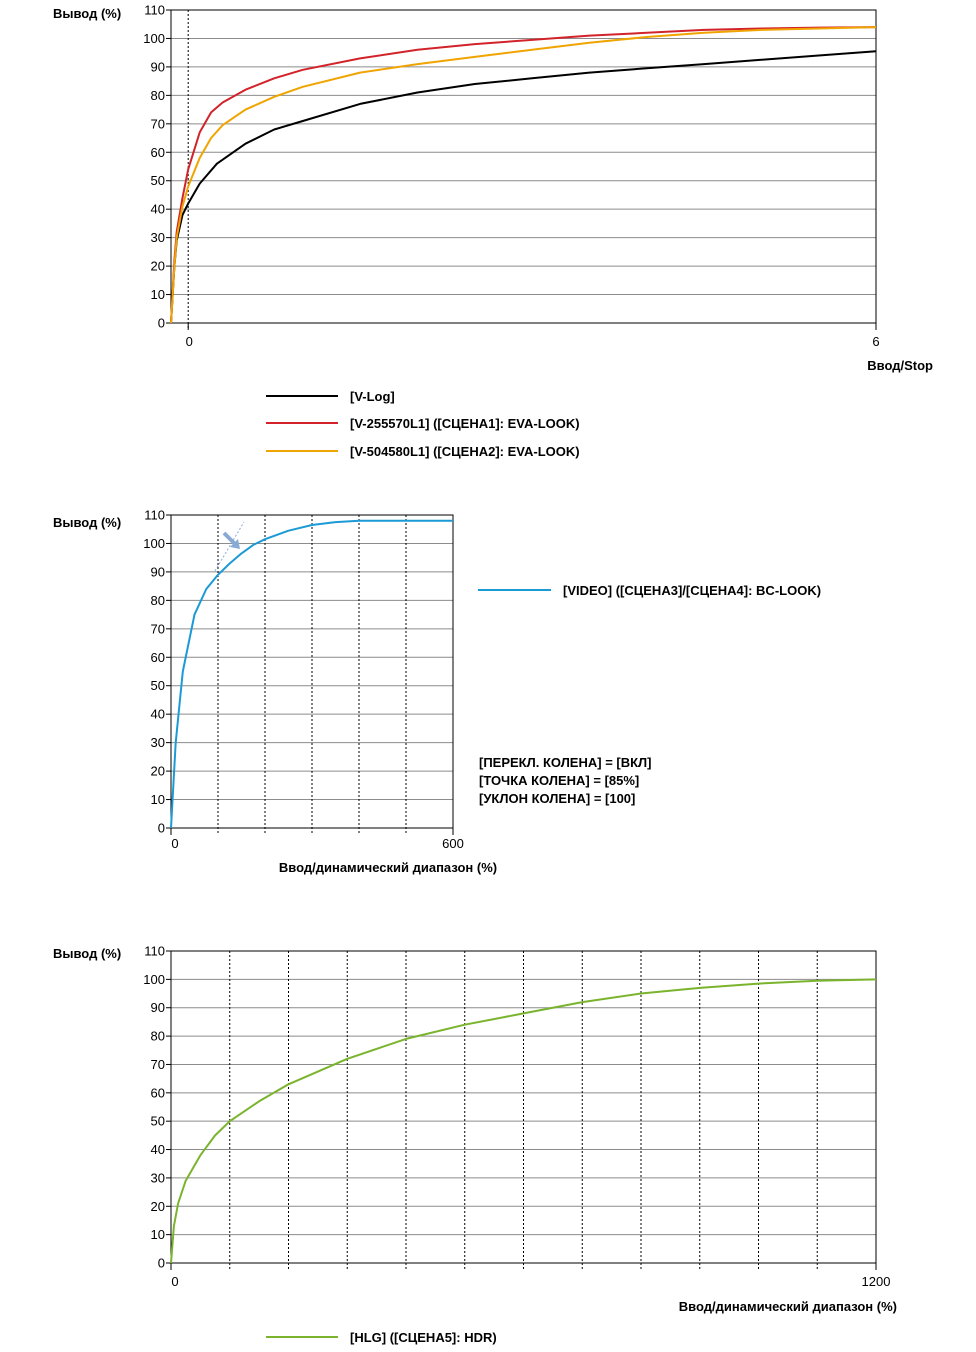  Describe the element at coordinates (875, 341) in the screenshot. I see `x-tick-label: 6` at that location.